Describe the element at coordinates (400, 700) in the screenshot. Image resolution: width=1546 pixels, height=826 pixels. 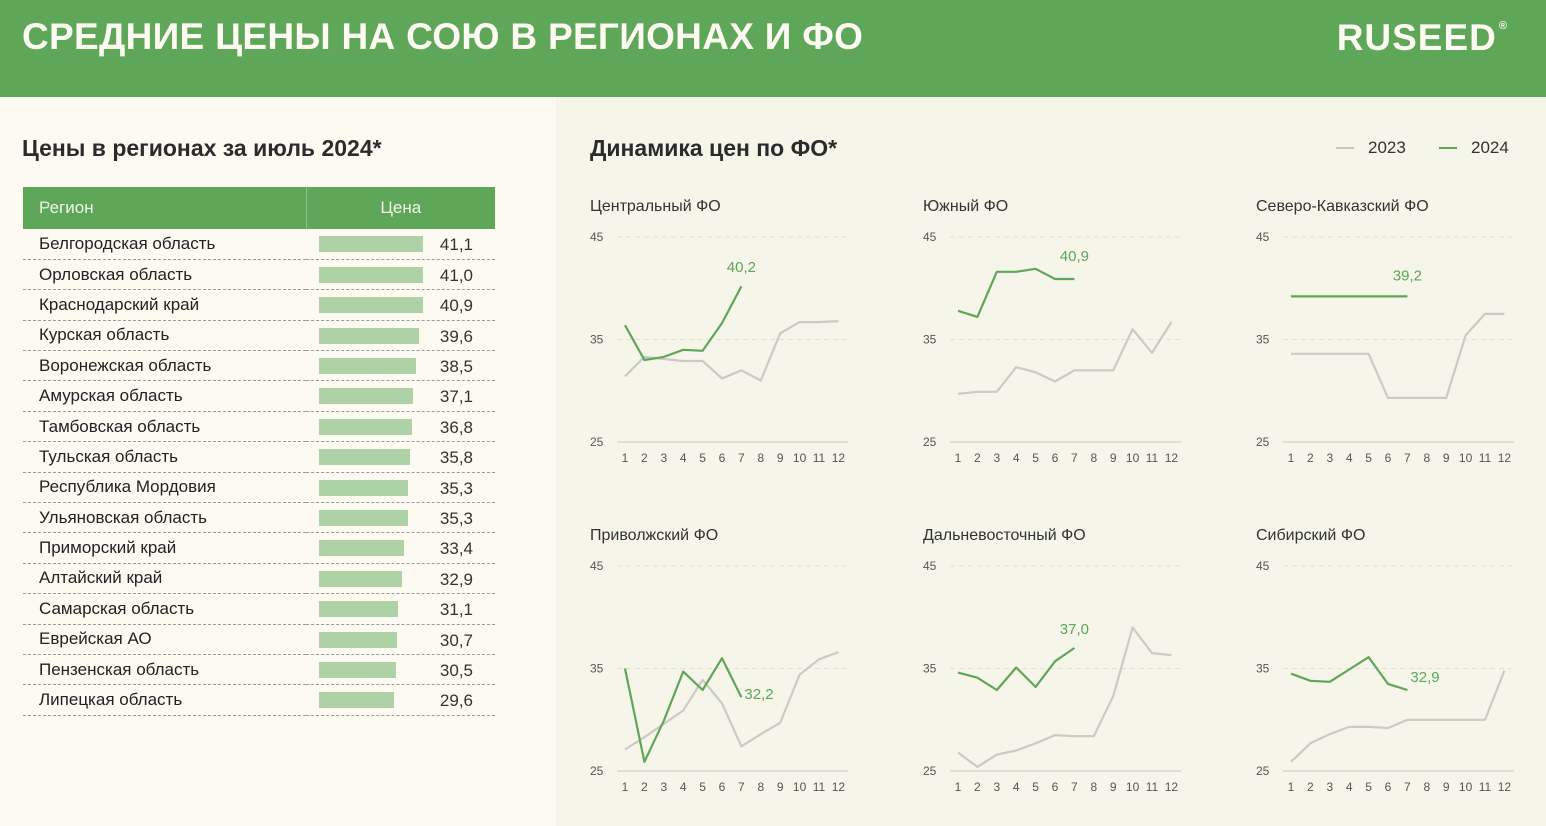
I see `price-cell: 29,6` at that location.